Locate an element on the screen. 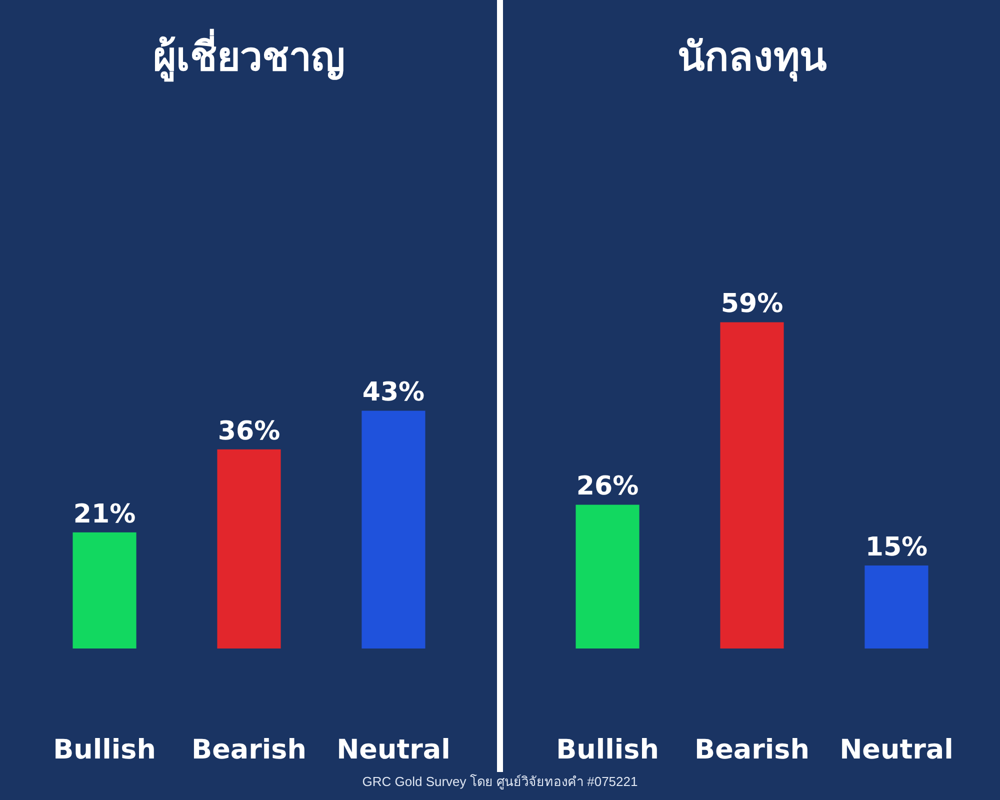 This screenshot has width=1000, height=800. data-label: 15% is located at coordinates (896, 547).